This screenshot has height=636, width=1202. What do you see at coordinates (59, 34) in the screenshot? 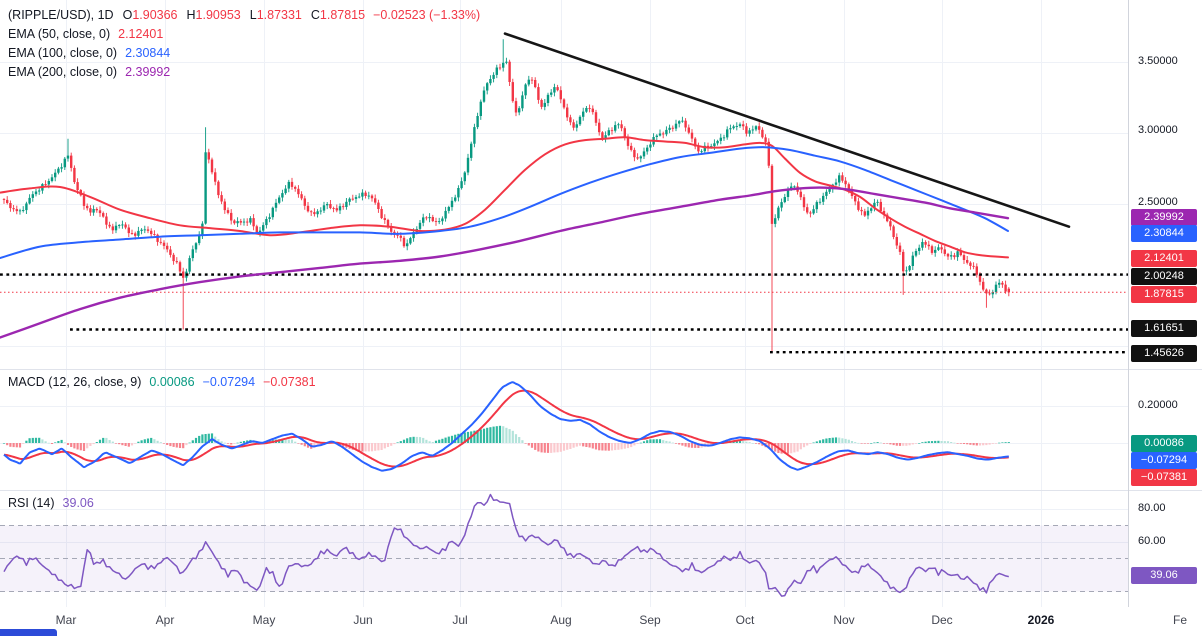
I see `ema50-label: EMA (50, close, 0)` at bounding box center [59, 34].